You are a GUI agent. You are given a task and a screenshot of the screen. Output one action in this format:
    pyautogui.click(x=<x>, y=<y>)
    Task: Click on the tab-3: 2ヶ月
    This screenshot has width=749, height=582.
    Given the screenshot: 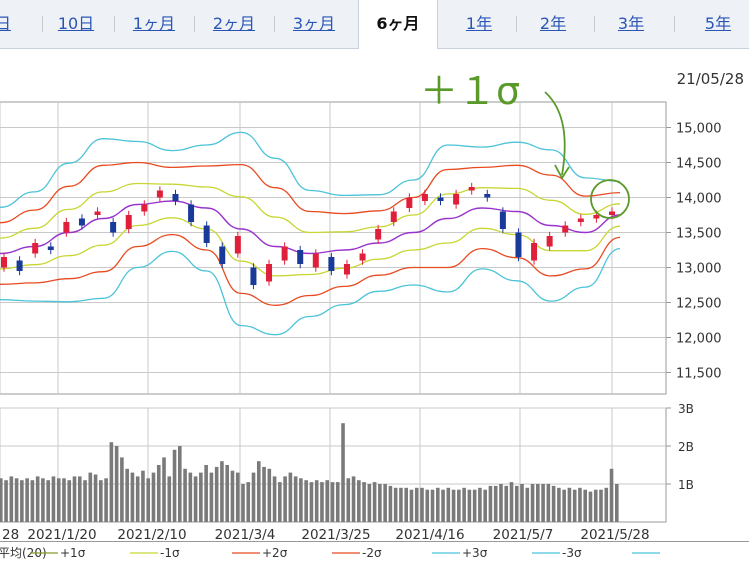 What is the action you would take?
    pyautogui.click(x=234, y=23)
    